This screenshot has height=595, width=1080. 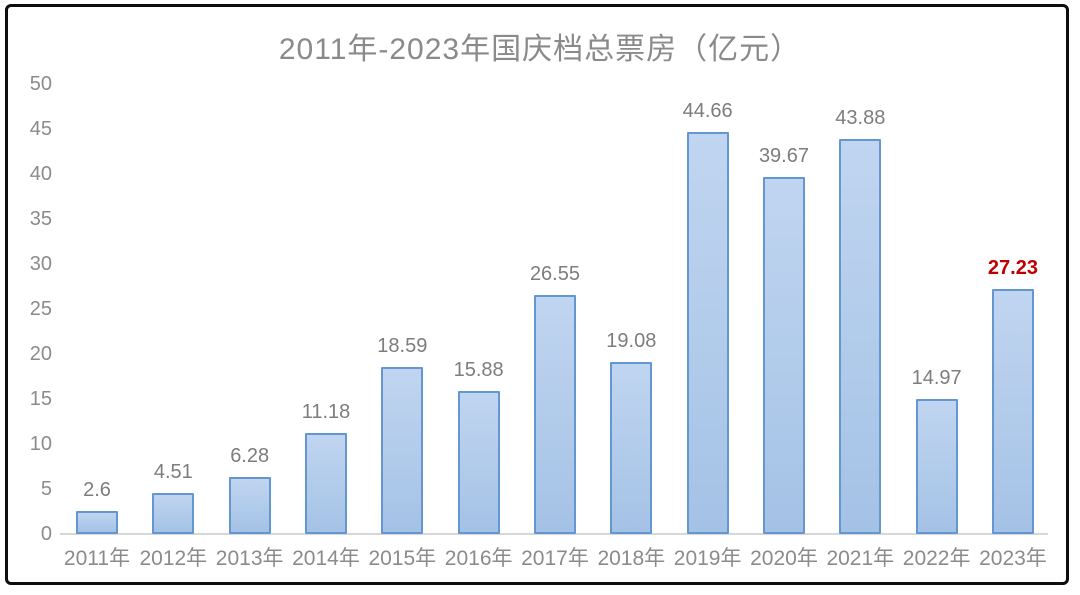 What do you see at coordinates (783, 156) in the screenshot?
I see `value-label: 39.67` at bounding box center [783, 156].